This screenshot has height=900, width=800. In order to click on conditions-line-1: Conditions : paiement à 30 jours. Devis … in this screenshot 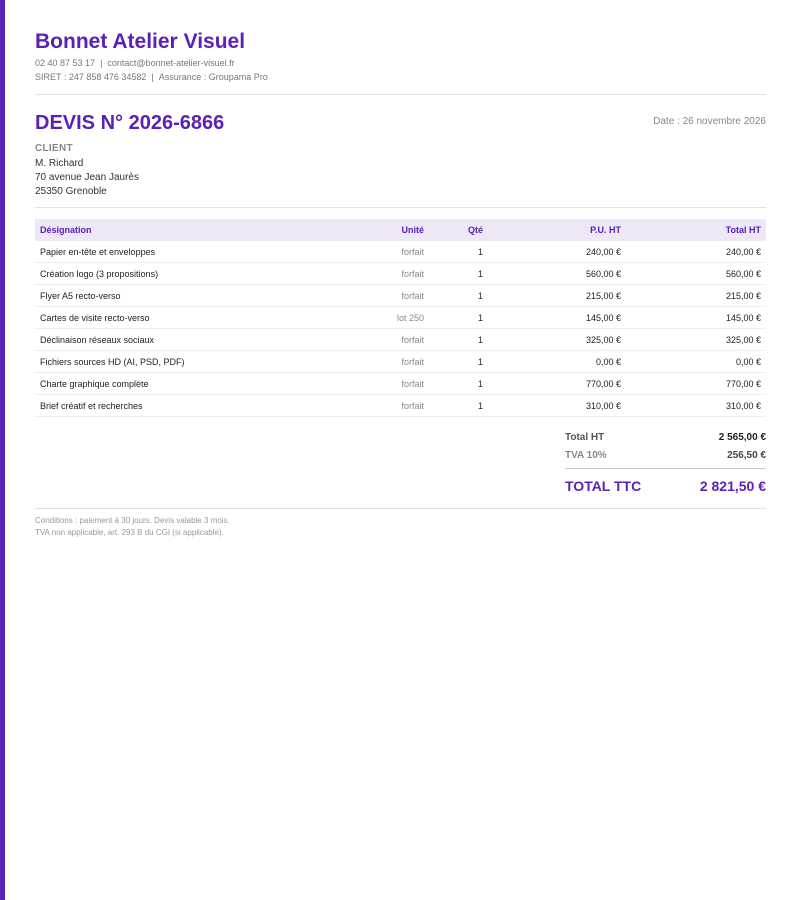, I will do `click(132, 520)`.